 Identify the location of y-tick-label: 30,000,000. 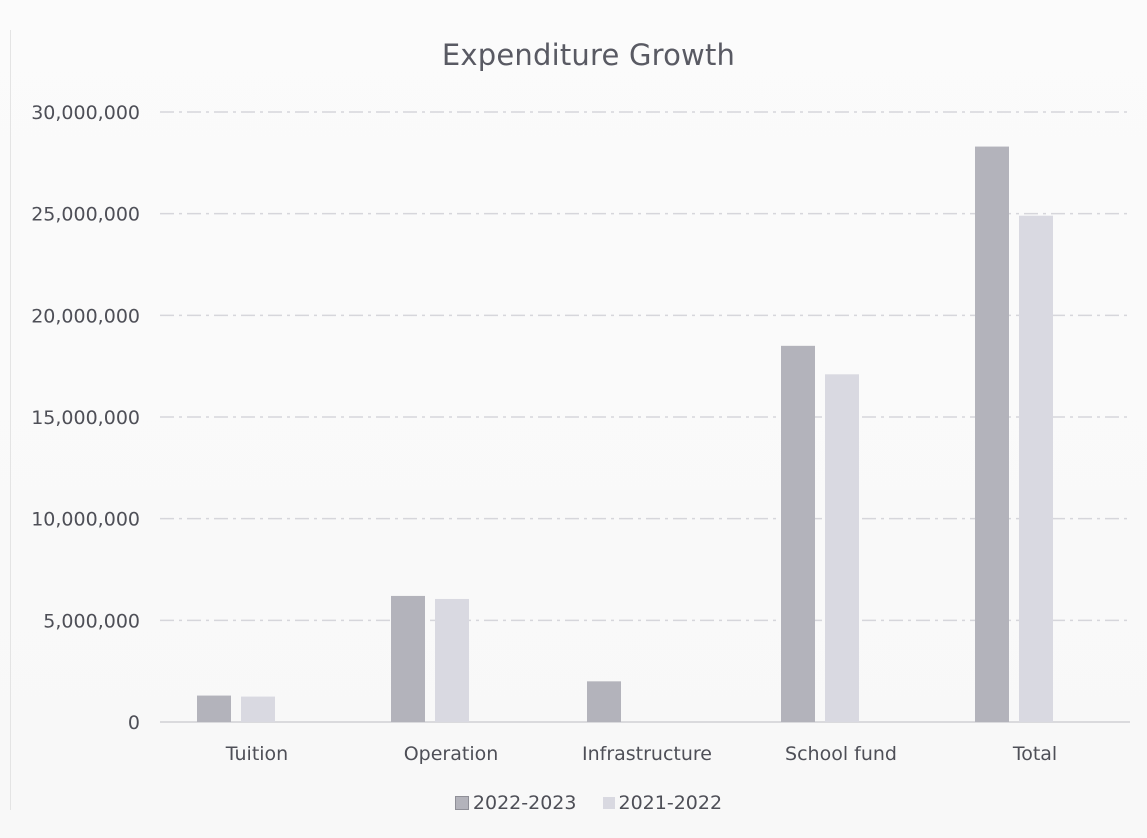
(85, 113).